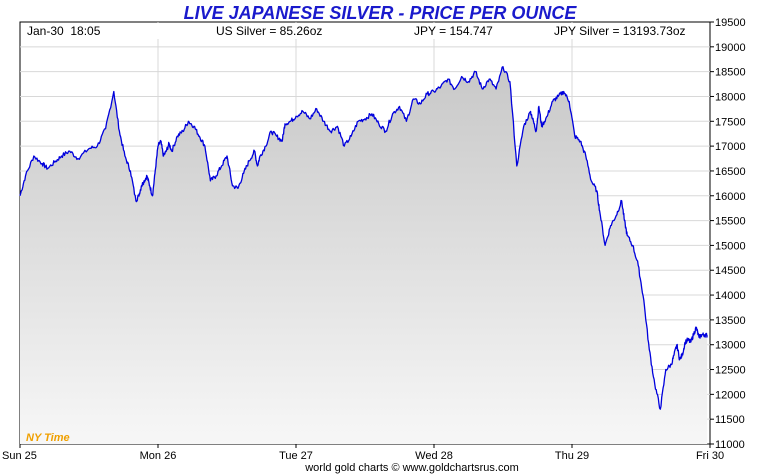 Image resolution: width=760 pixels, height=475 pixels. What do you see at coordinates (363, 453) in the screenshot?
I see `x-axis-ticks: Sun 25 Mon 26 Tue 27 Wed 28 Thu 29 Fri 30` at bounding box center [363, 453].